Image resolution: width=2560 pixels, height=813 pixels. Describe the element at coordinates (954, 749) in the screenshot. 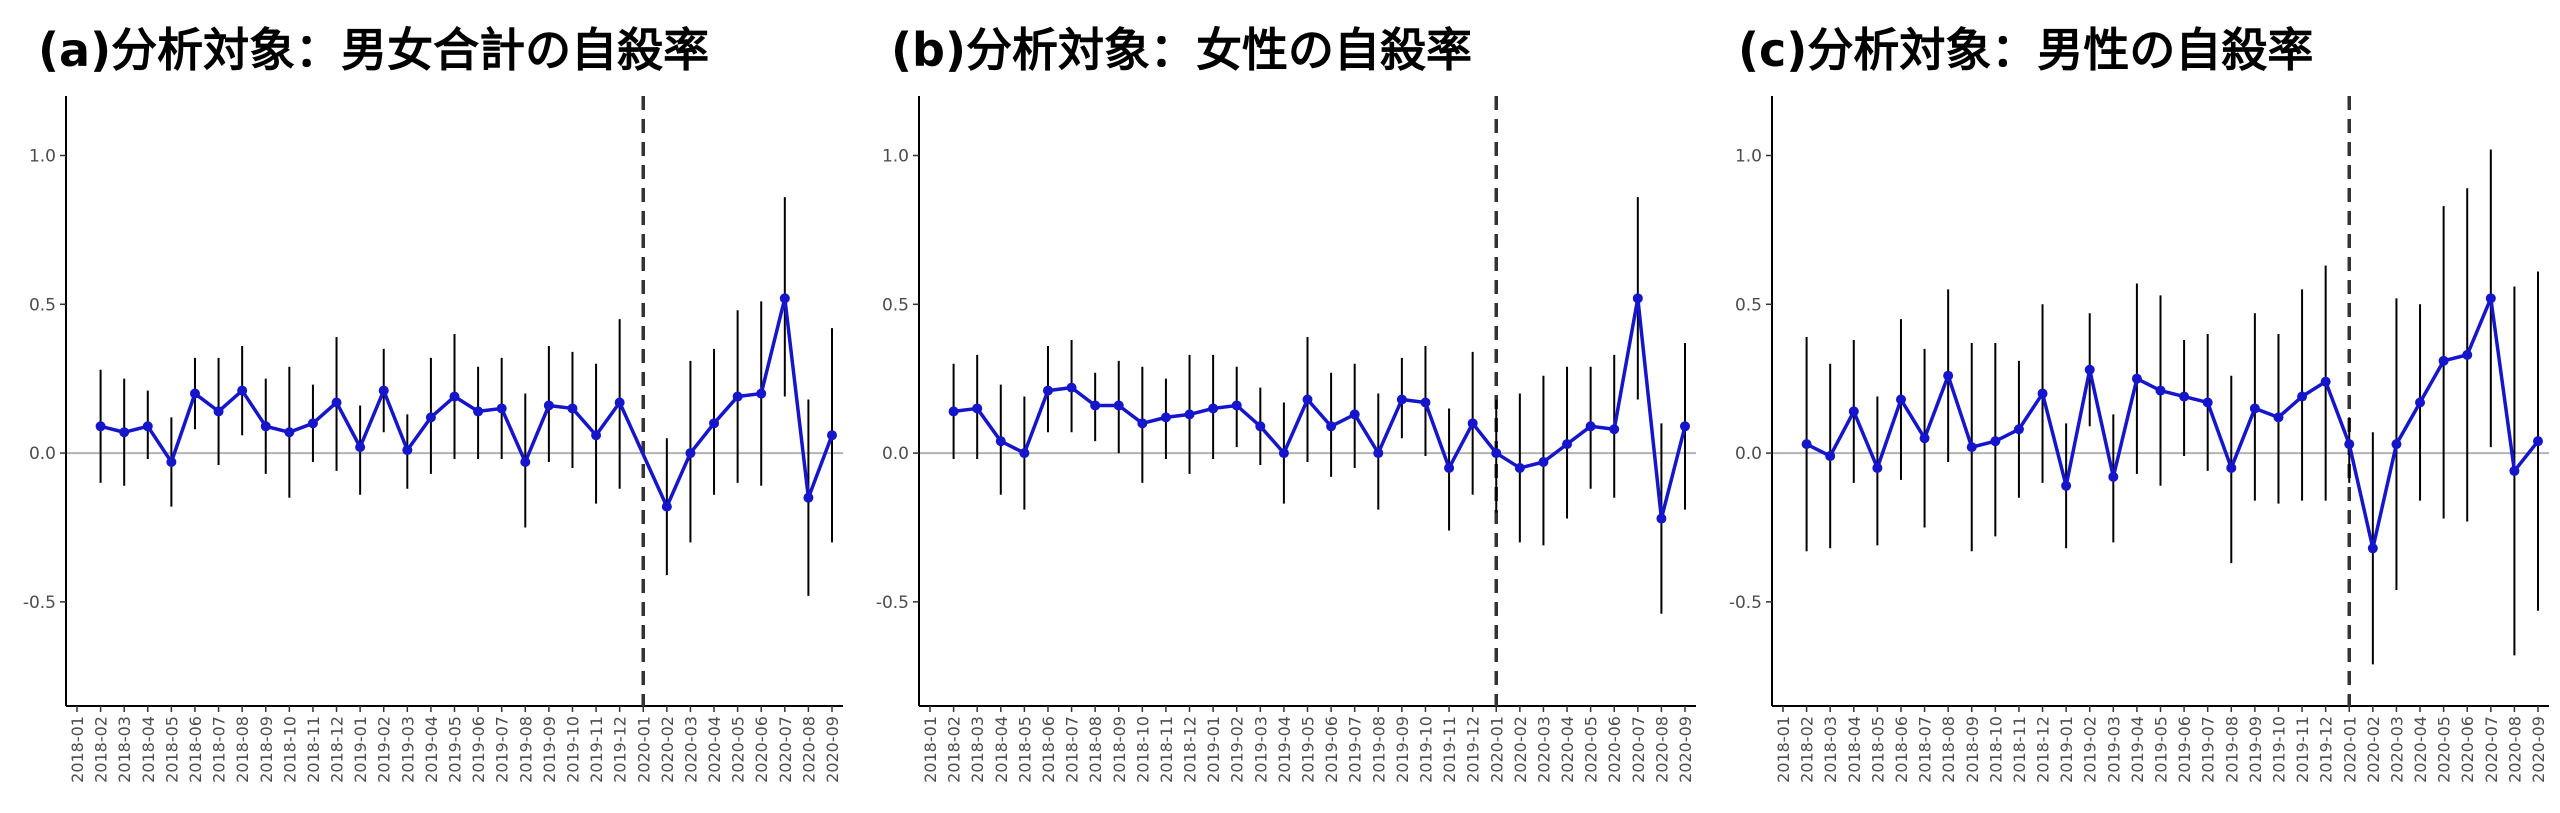

I see `x-tick-label: 2018-02` at that location.